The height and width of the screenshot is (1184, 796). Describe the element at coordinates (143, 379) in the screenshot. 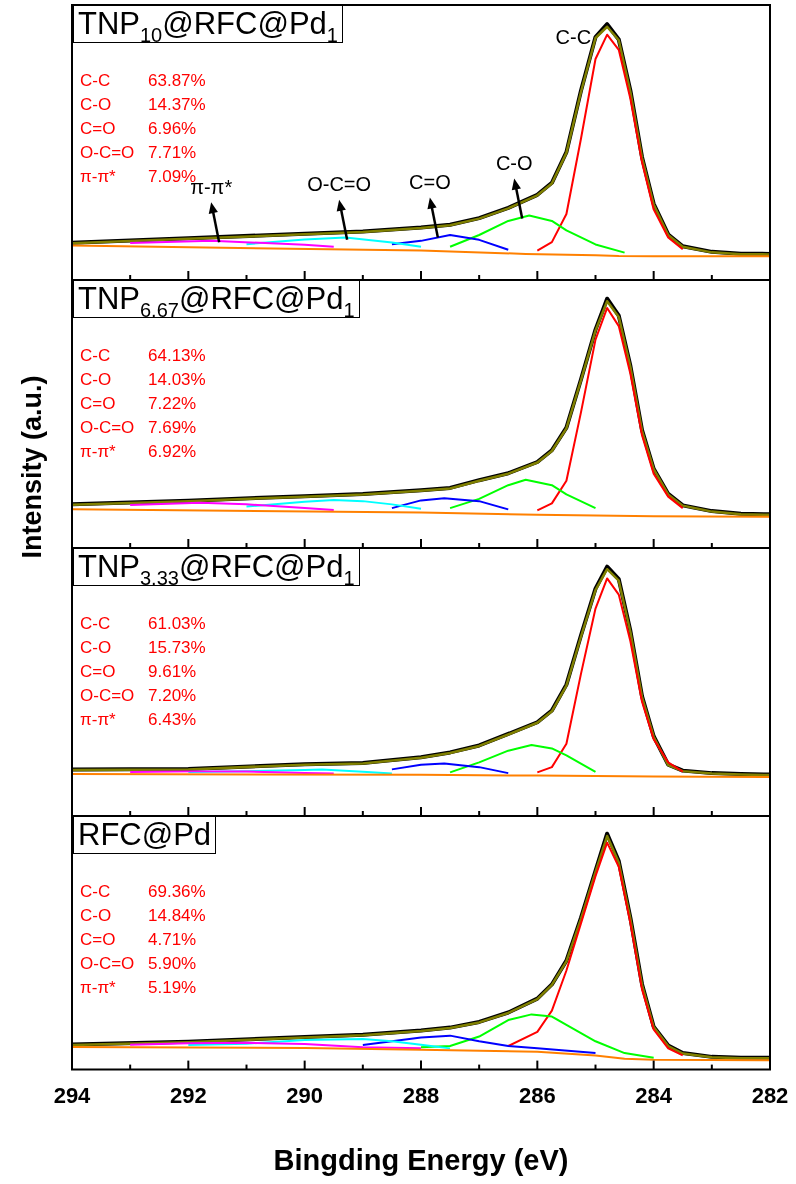

I see `text: C-O 14.03%` at that location.